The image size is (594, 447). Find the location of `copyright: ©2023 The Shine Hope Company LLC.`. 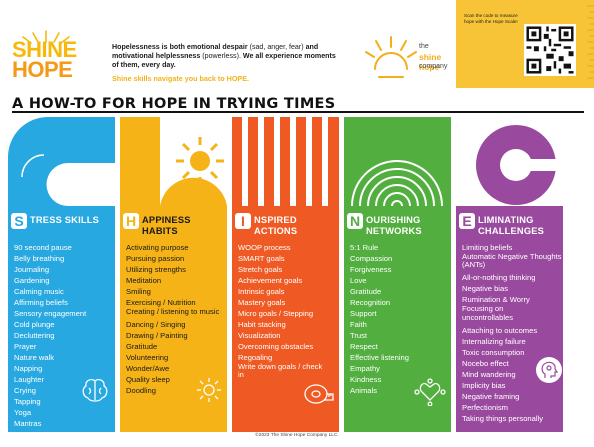

copyright: ©2023 The Shine Hope Company LLC. is located at coordinates (297, 435).